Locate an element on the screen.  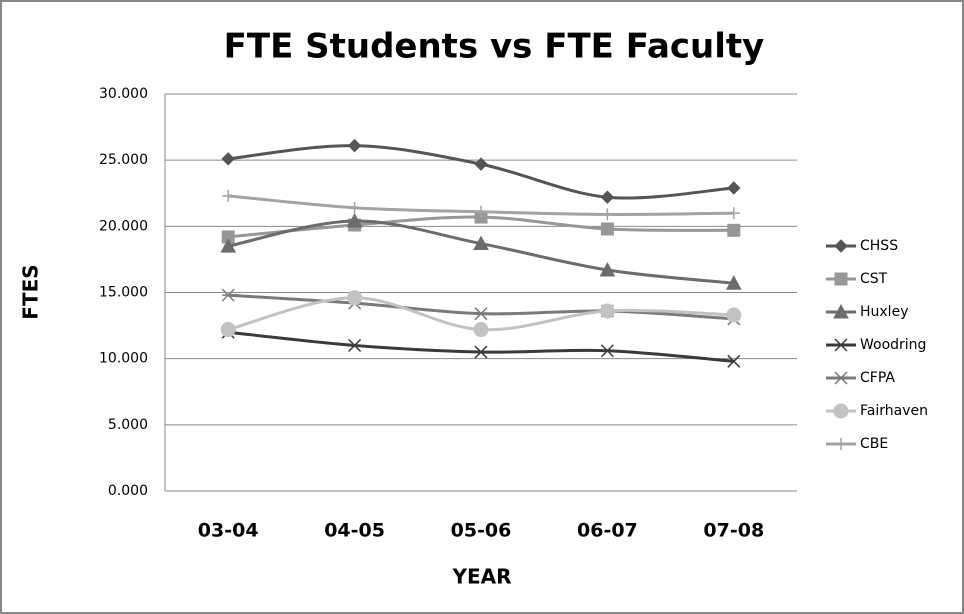
y-tick-label: 25.000 is located at coordinates (123, 160).